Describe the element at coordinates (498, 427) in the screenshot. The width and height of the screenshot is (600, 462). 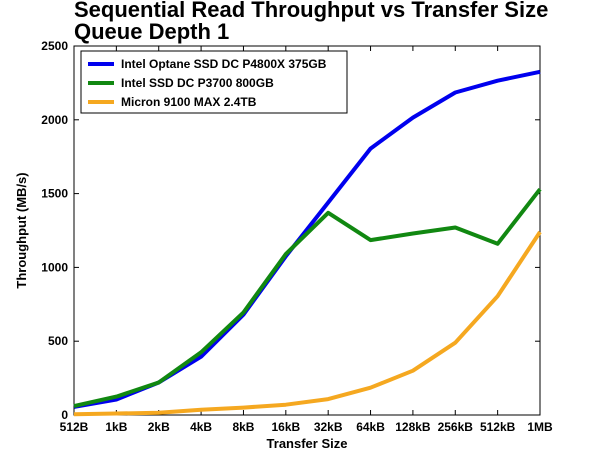
I see `x-tick-label: 512kB` at that location.